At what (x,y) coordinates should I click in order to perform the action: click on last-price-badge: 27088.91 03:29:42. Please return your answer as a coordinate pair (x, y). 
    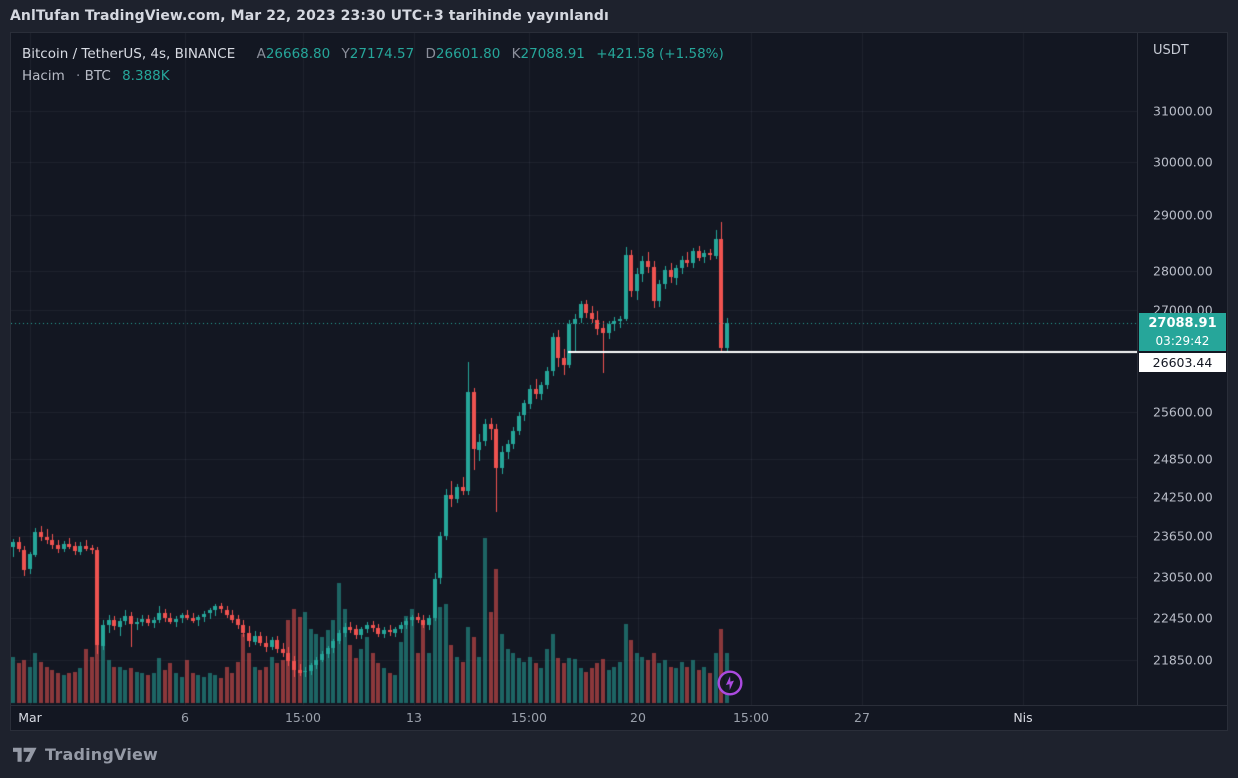
    Looking at the image, I should click on (1182, 332).